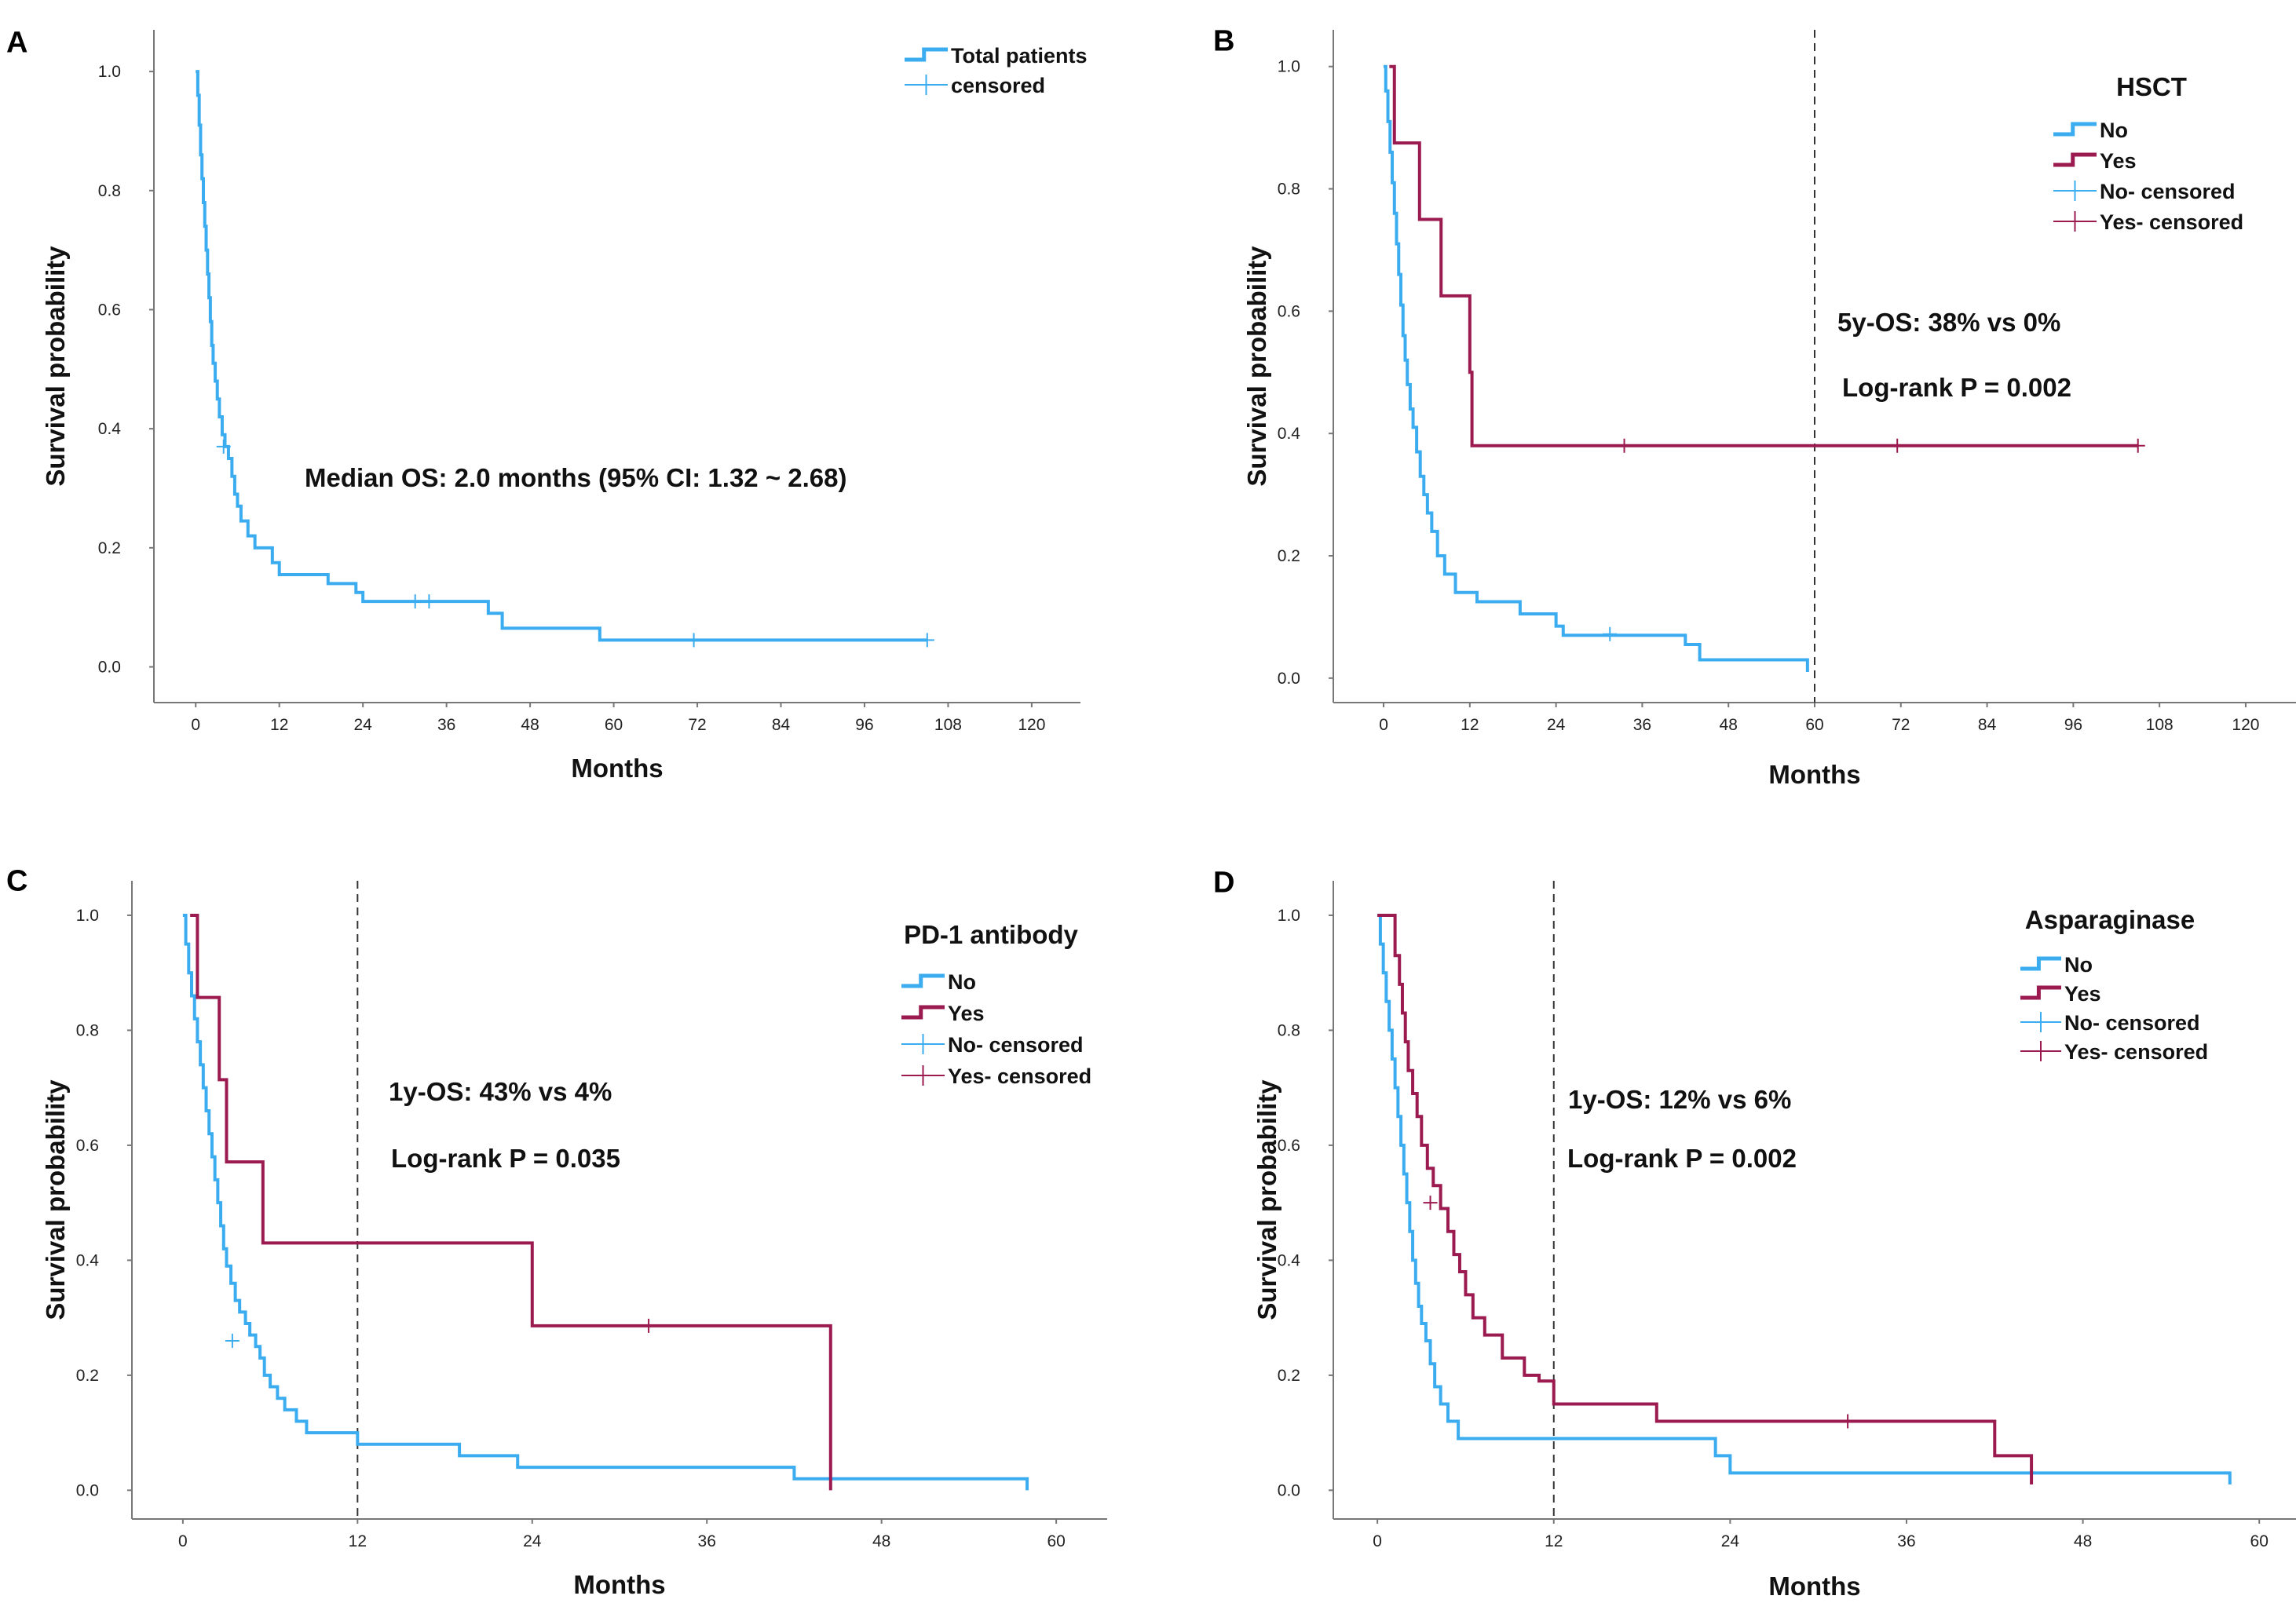 This screenshot has height=1603, width=2296. Describe the element at coordinates (506, 1158) in the screenshot. I see `annotation-text: Log-rank P = 0.035` at that location.